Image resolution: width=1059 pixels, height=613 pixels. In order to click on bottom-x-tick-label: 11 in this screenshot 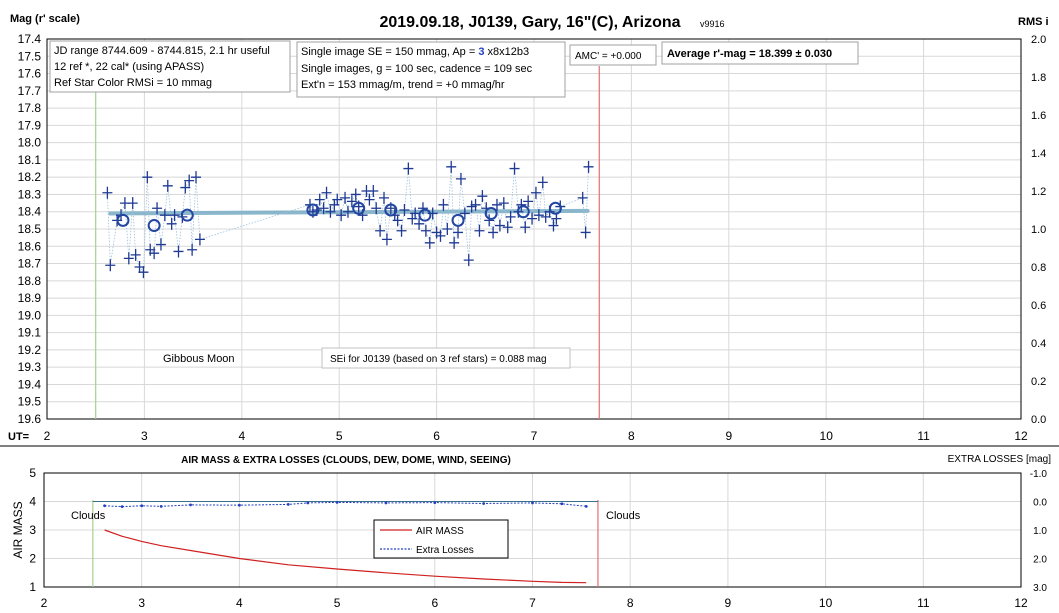, I will do `click(923, 603)`.